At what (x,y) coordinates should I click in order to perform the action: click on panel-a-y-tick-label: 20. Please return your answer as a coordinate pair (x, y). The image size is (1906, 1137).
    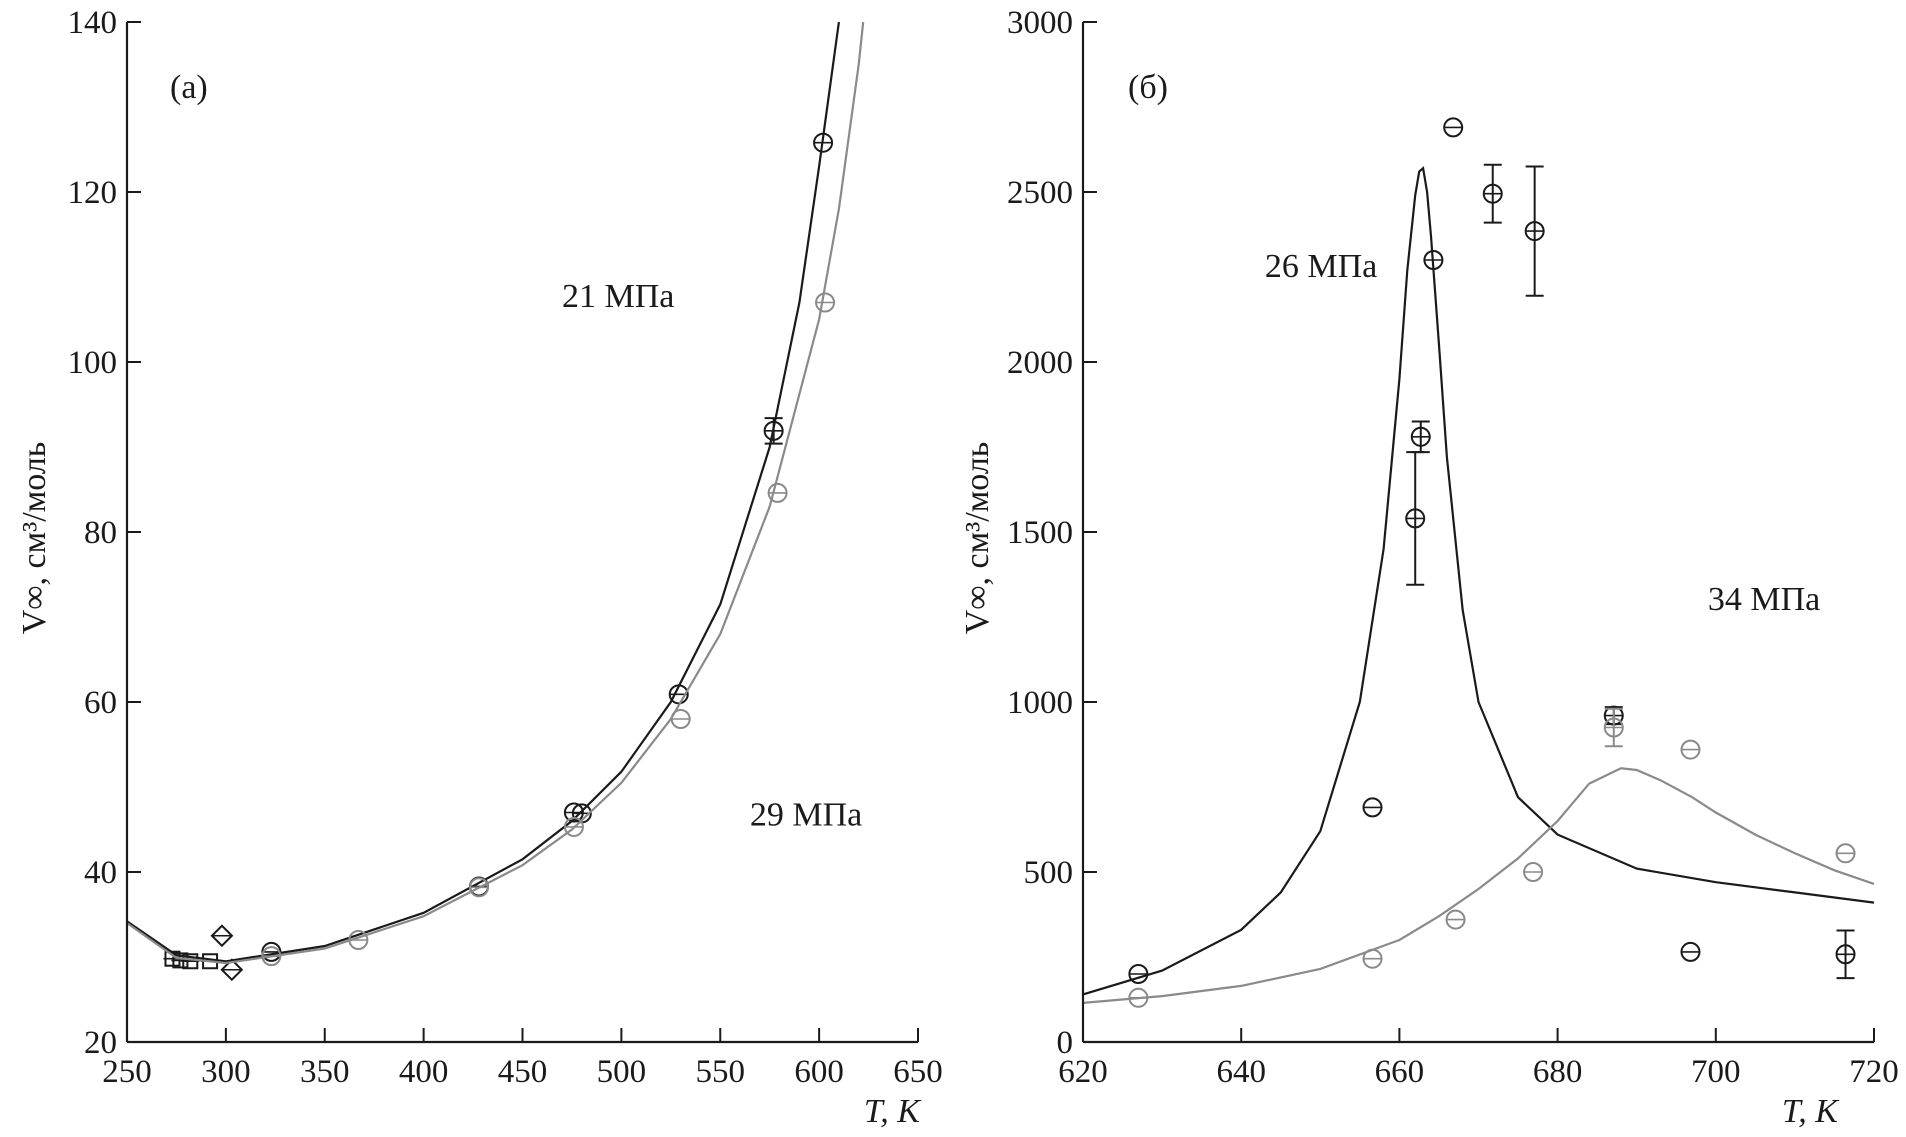
    Looking at the image, I should click on (100, 1043).